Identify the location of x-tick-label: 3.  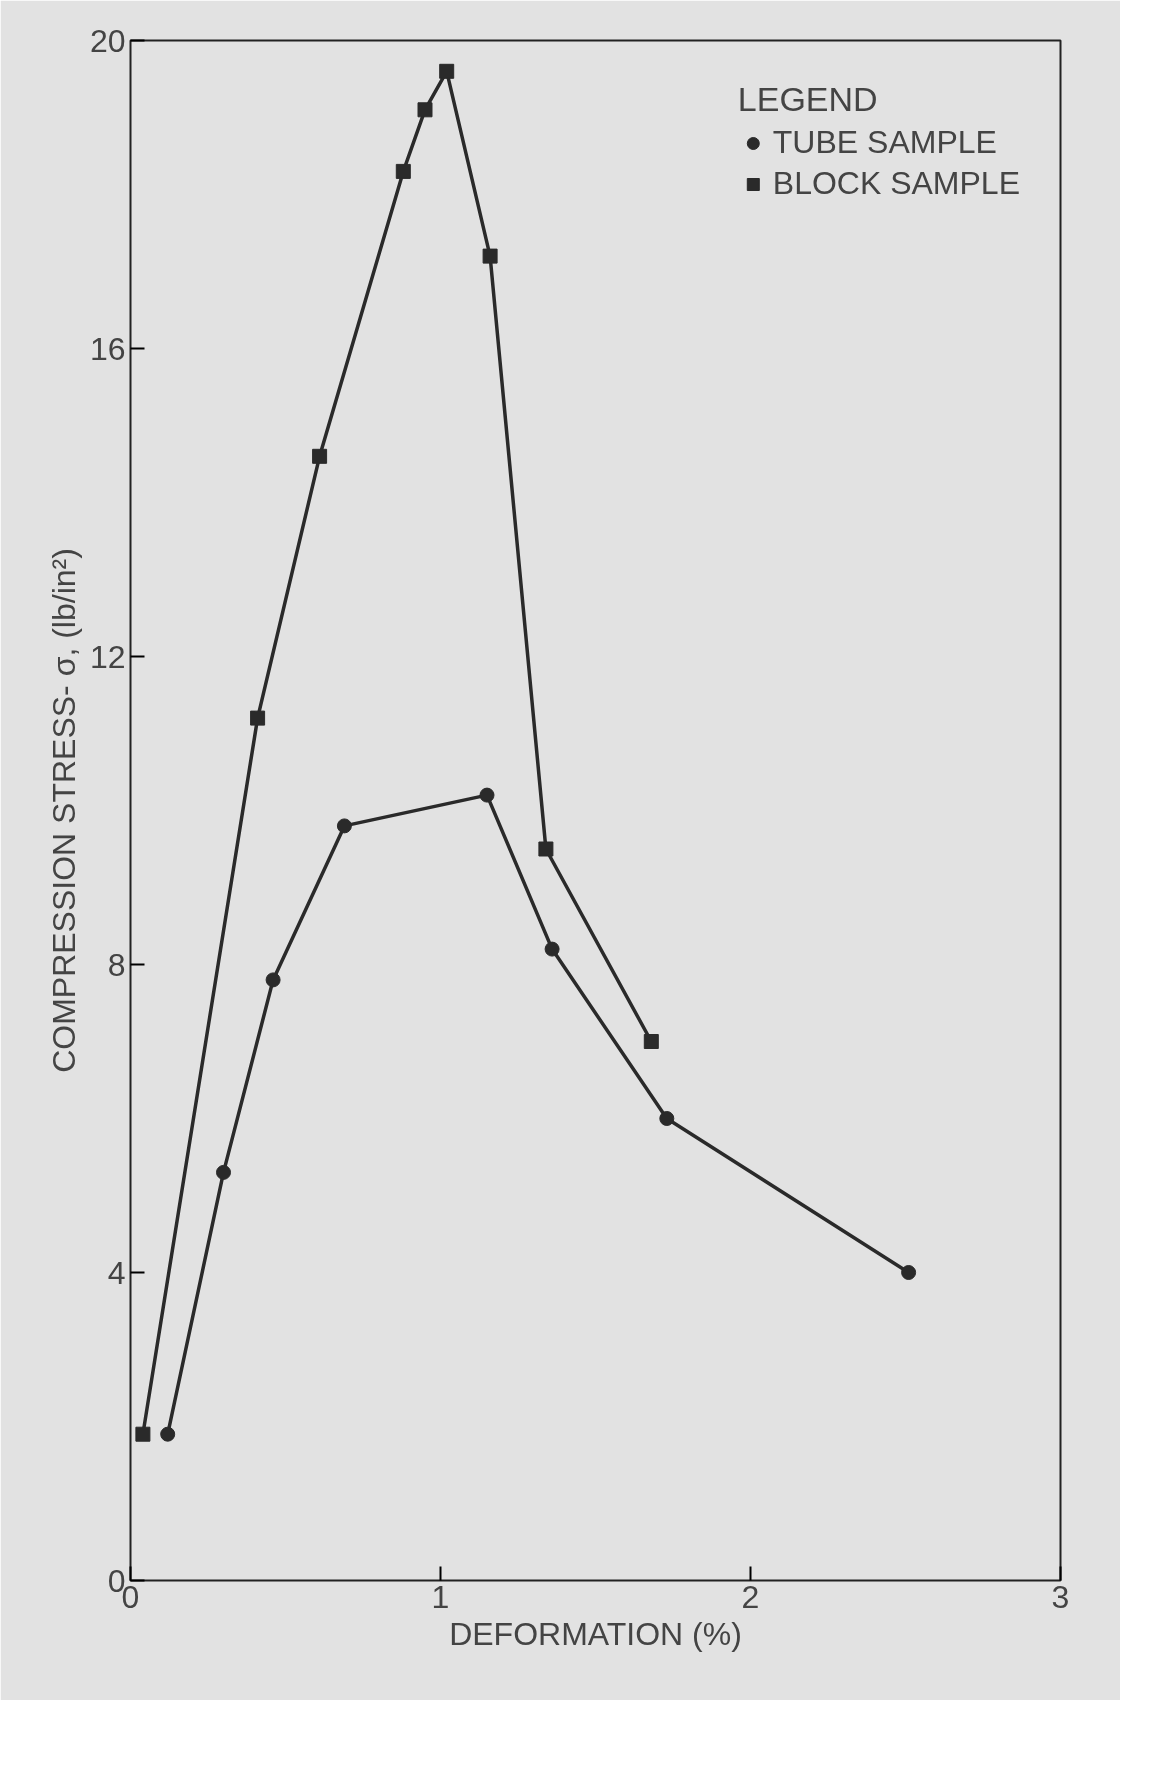
(1060, 1596).